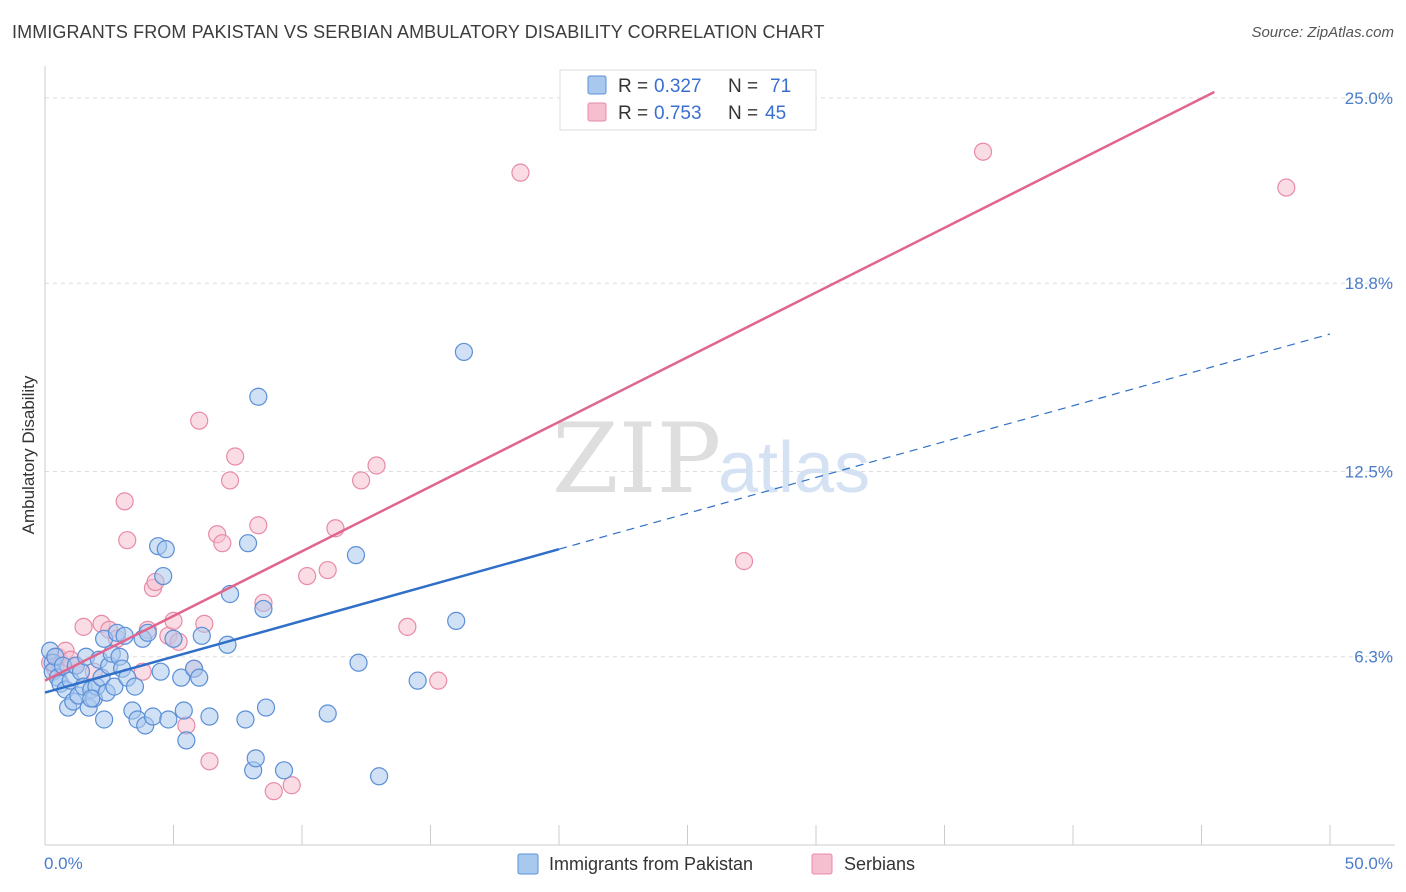 The width and height of the screenshot is (1406, 892). Describe the element at coordinates (1373, 657) in the screenshot. I see `y-tick-label: 6.3%` at that location.